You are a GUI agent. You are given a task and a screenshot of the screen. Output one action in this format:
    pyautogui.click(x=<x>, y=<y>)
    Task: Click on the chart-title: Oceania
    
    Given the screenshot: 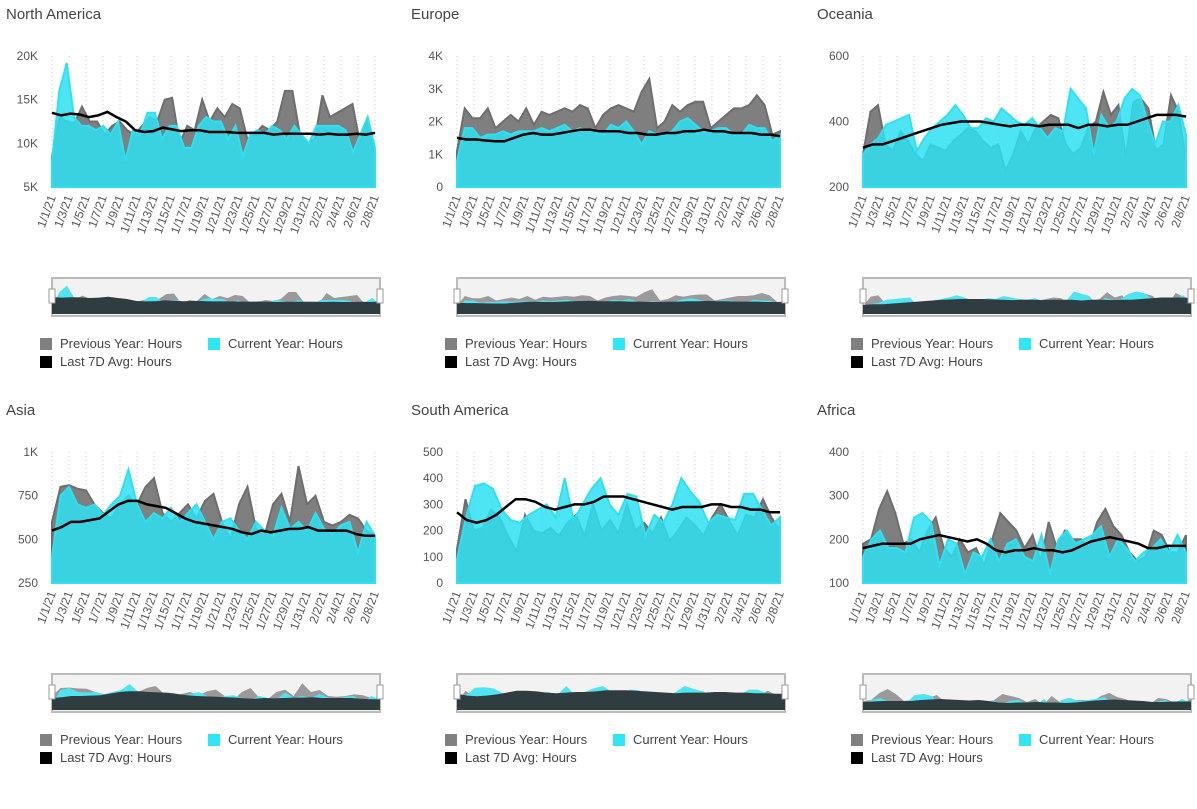 What is the action you would take?
    pyautogui.click(x=845, y=14)
    